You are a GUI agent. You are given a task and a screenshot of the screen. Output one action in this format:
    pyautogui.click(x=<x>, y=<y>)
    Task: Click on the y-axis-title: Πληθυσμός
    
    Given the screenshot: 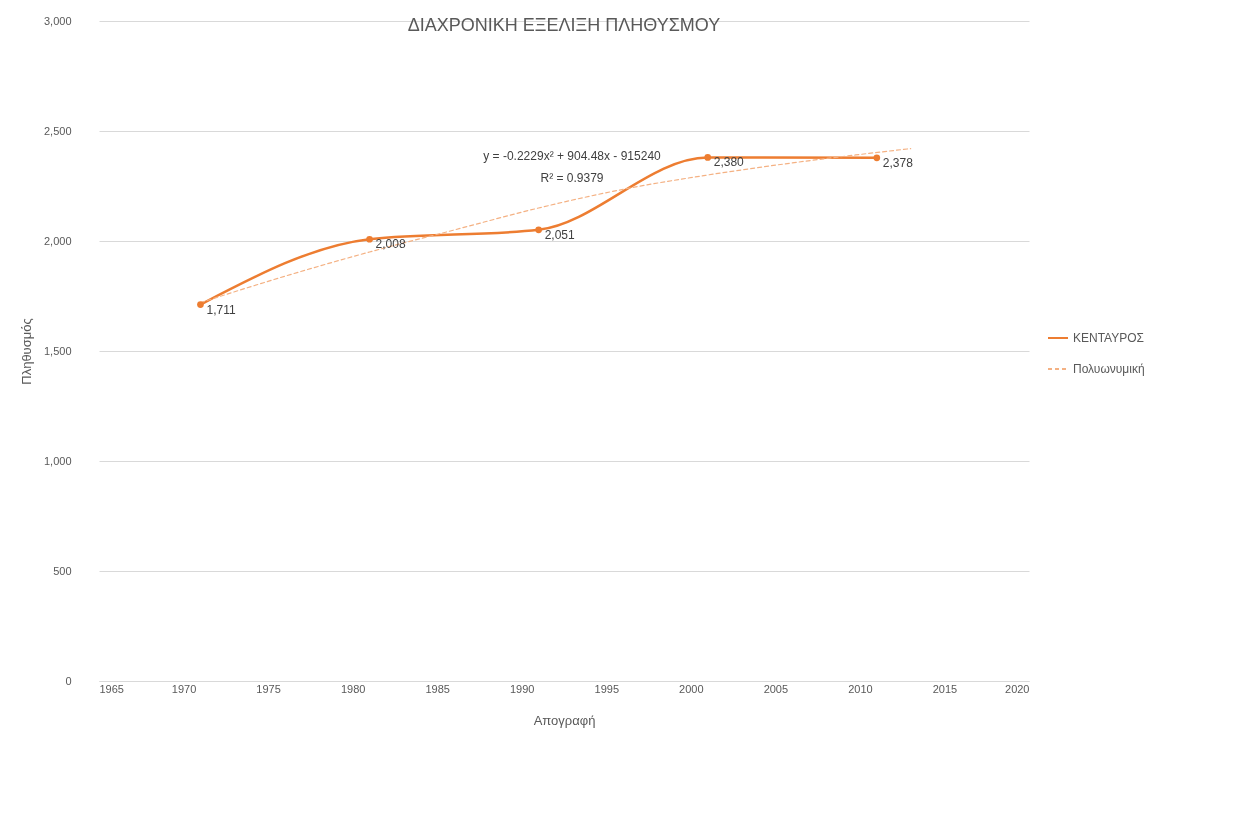 What is the action you would take?
    pyautogui.click(x=26, y=351)
    